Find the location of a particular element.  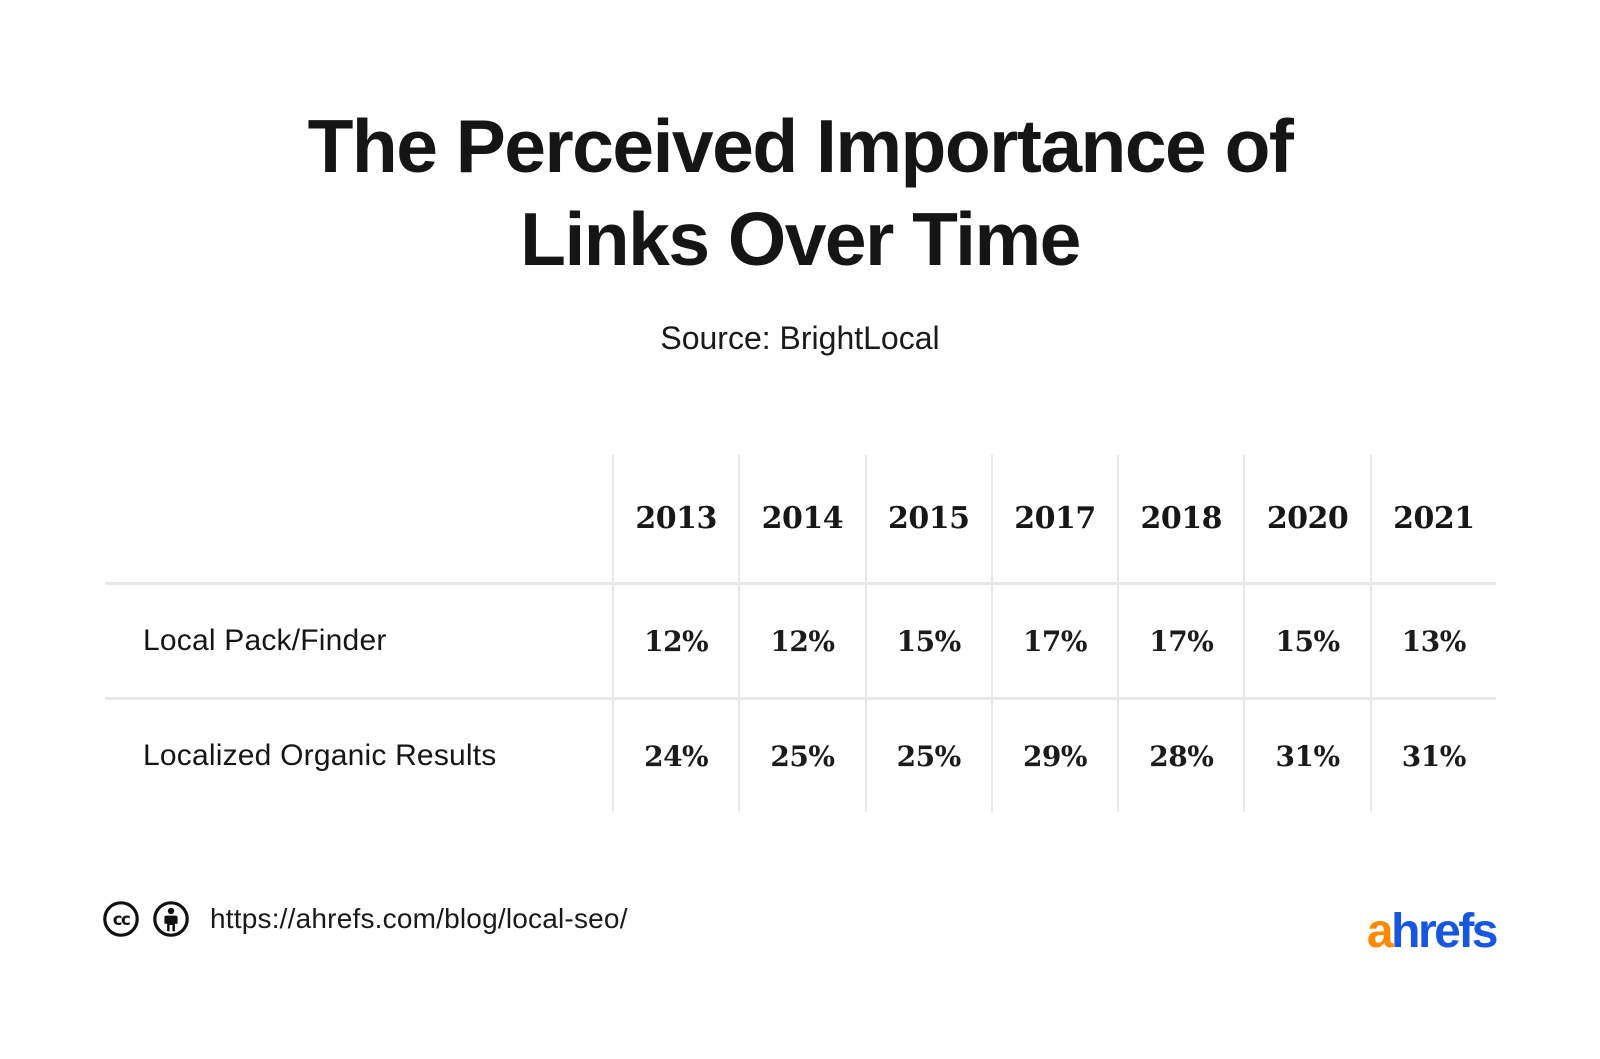

table-cell: 29% is located at coordinates (1053, 756).